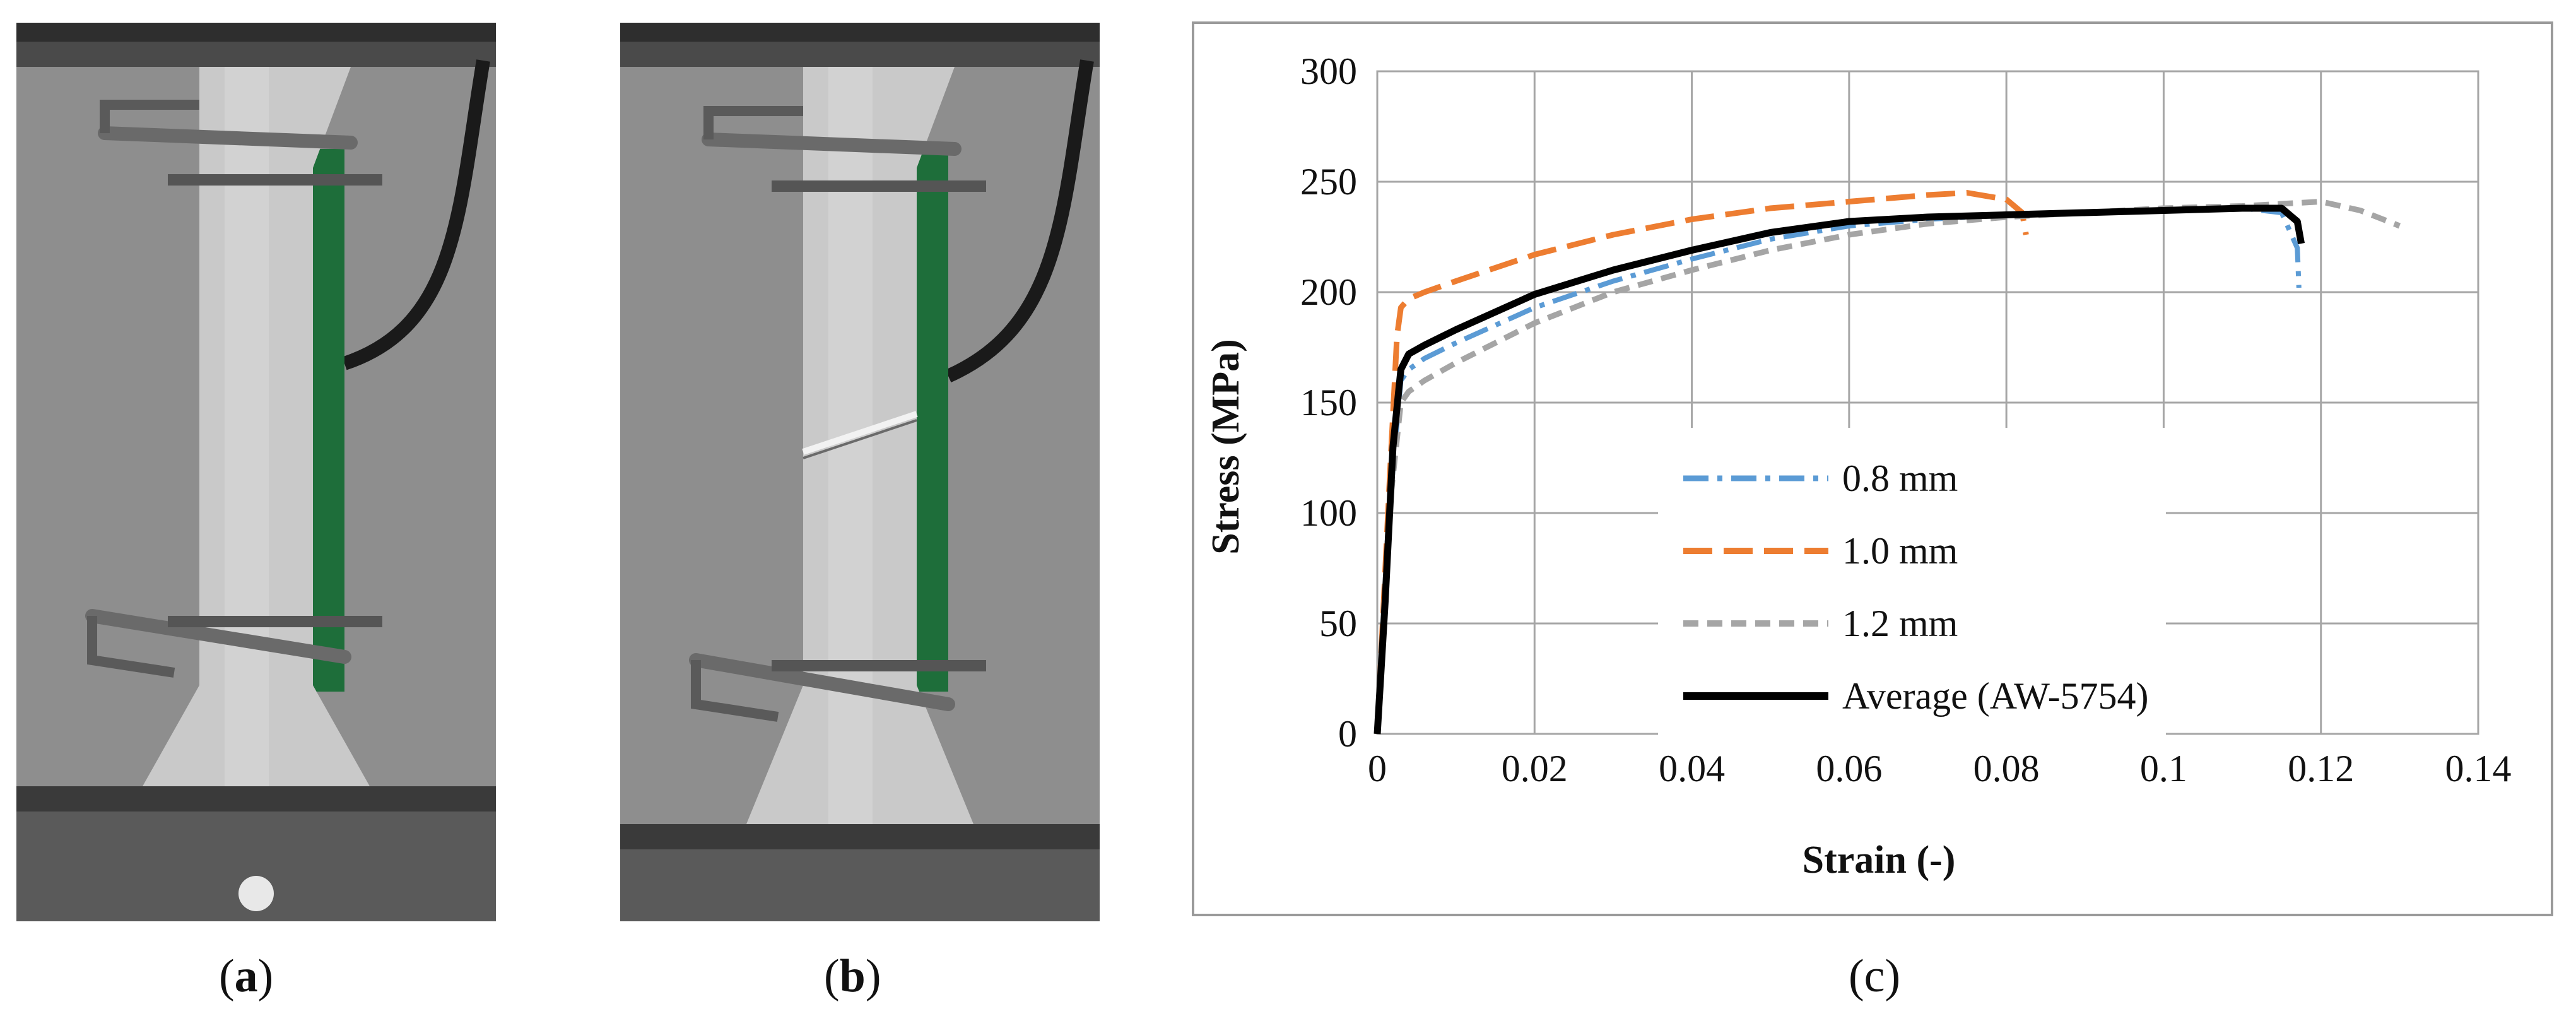  I want to click on x-tick-label: 0.04, so click(1692, 768).